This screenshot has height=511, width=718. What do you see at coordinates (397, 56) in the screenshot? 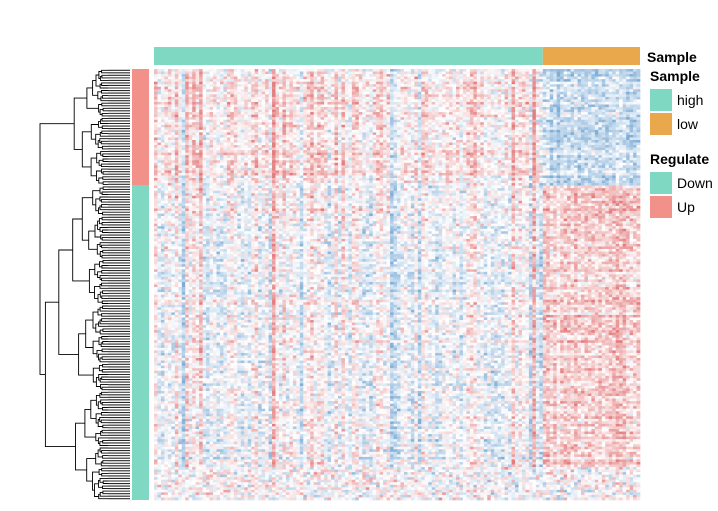
I see `column-annotation-bar` at bounding box center [397, 56].